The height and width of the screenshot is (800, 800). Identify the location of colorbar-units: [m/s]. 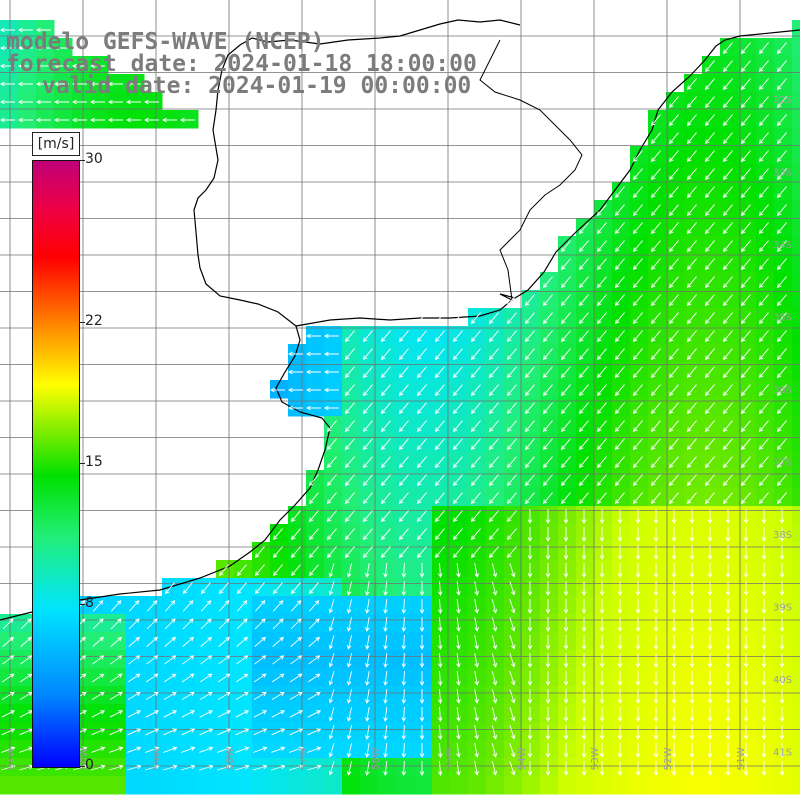
(56, 144).